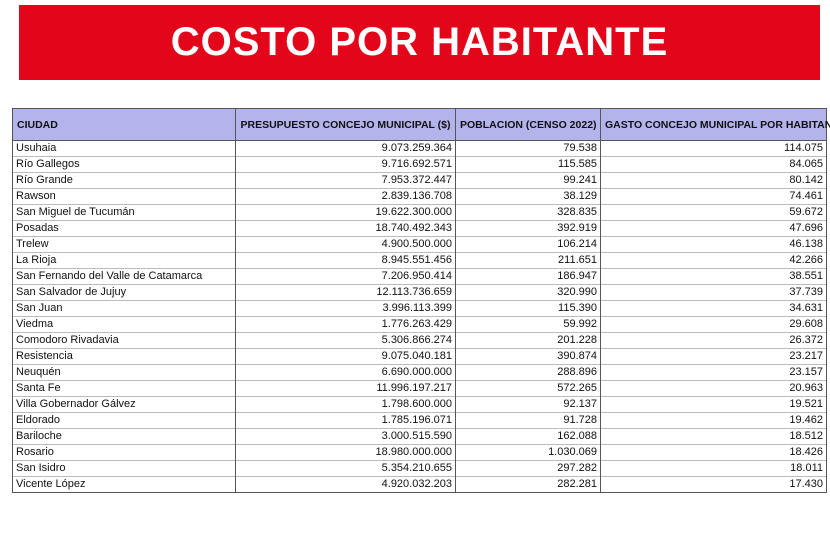 The image size is (830, 535). Describe the element at coordinates (124, 356) in the screenshot. I see `city-cell: Resistencia` at that location.